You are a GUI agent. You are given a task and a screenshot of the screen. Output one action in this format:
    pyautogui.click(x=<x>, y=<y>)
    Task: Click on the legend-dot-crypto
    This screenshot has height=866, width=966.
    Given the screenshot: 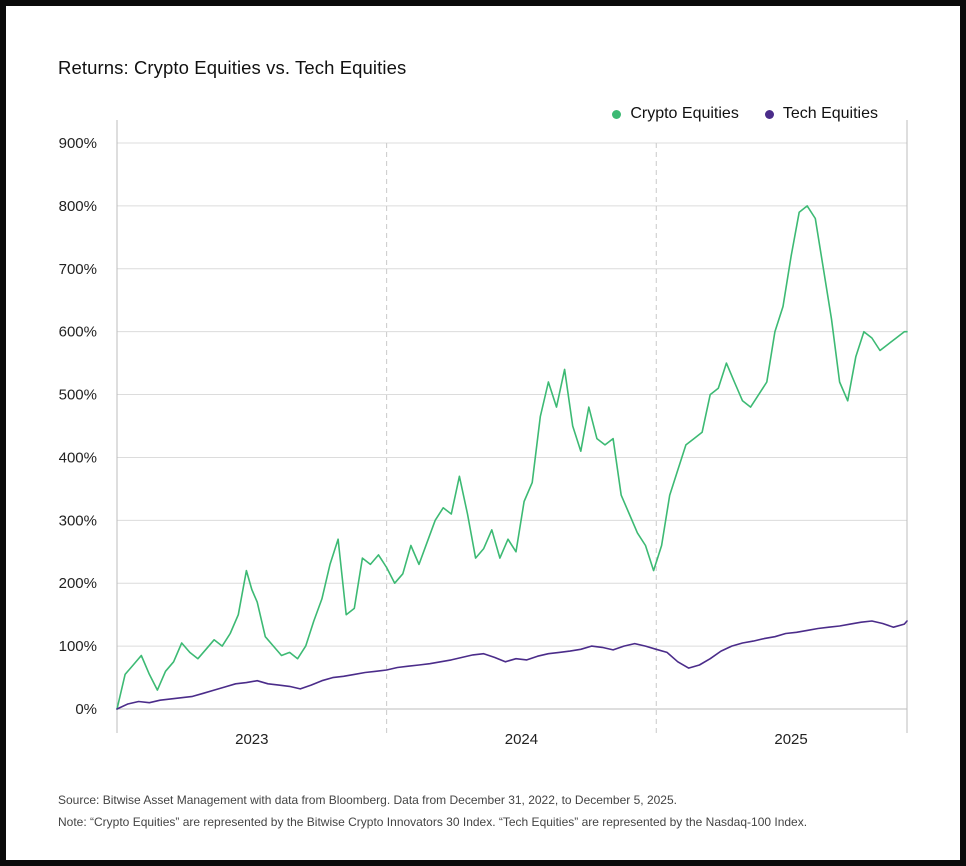 What is the action you would take?
    pyautogui.click(x=617, y=114)
    